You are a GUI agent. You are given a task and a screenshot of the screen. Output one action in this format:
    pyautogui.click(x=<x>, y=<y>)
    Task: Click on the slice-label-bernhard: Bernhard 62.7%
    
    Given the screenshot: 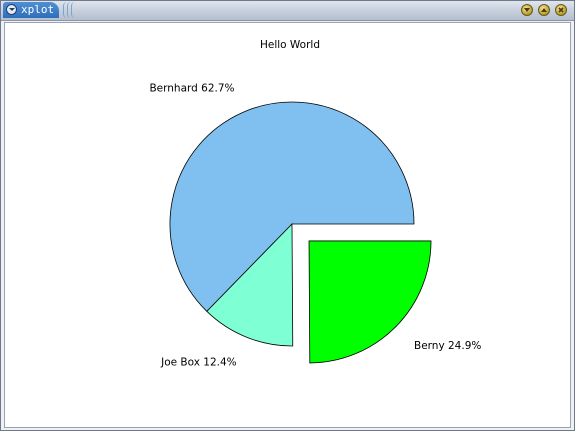 What is the action you would take?
    pyautogui.click(x=191, y=89)
    